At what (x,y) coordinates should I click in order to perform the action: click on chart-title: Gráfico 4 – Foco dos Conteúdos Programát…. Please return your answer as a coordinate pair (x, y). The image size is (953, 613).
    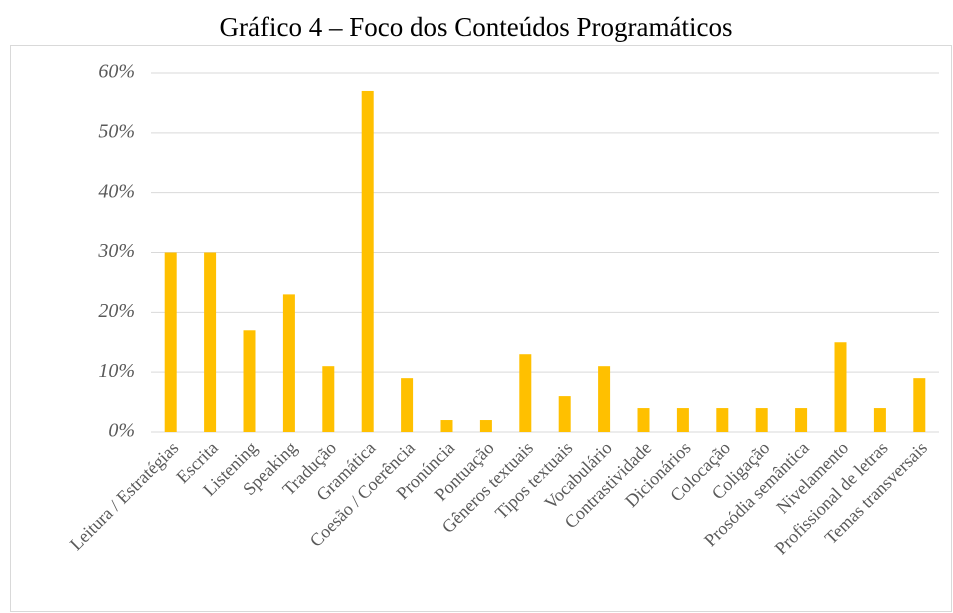
    Looking at the image, I should click on (476, 27).